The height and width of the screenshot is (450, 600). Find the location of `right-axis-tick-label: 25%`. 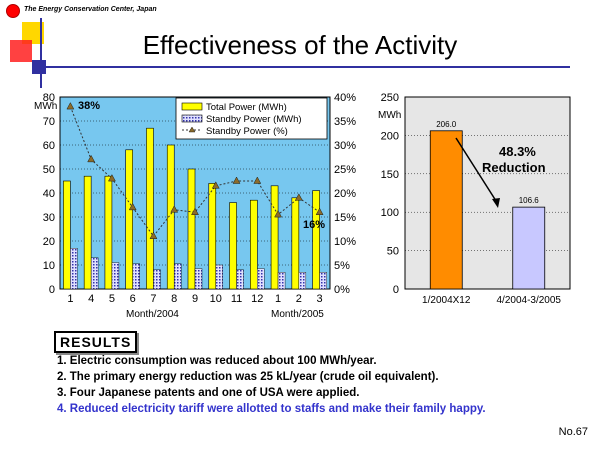

right-axis-tick-label: 25% is located at coordinates (345, 170).